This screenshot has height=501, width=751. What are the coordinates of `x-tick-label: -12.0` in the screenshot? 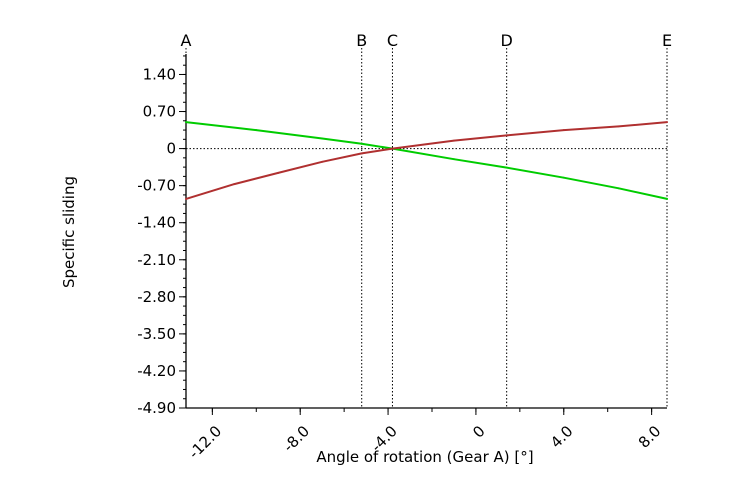 It's located at (205, 442).